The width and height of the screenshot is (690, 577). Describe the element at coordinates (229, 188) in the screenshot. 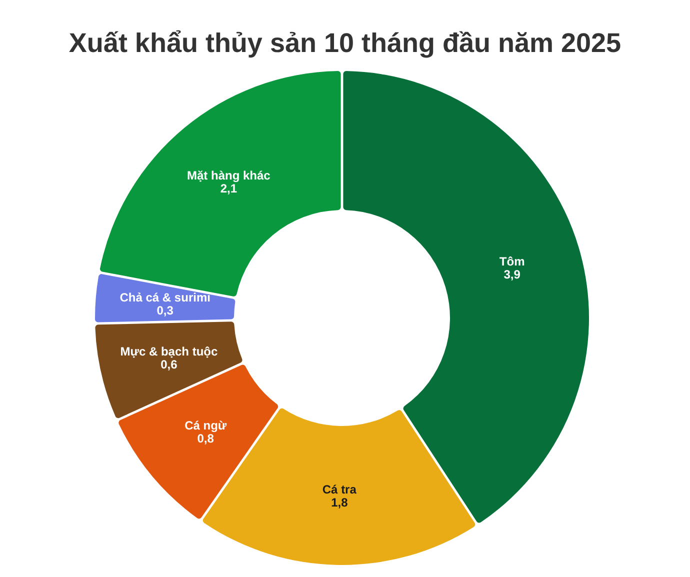

I see `data-label: 2,1` at that location.